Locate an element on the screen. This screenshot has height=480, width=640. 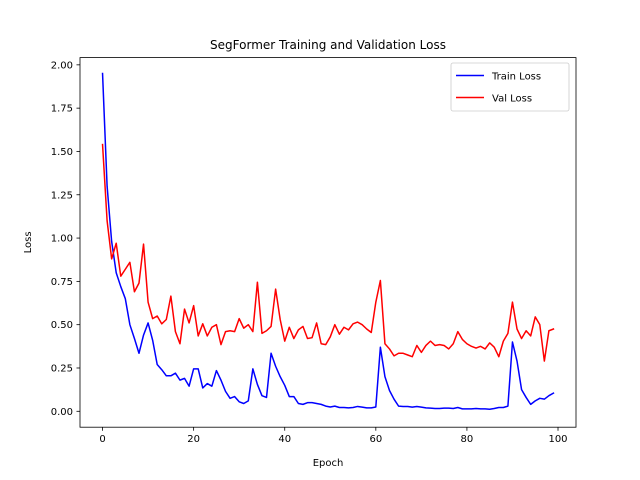
x-tick-label: 100 is located at coordinates (557, 439).